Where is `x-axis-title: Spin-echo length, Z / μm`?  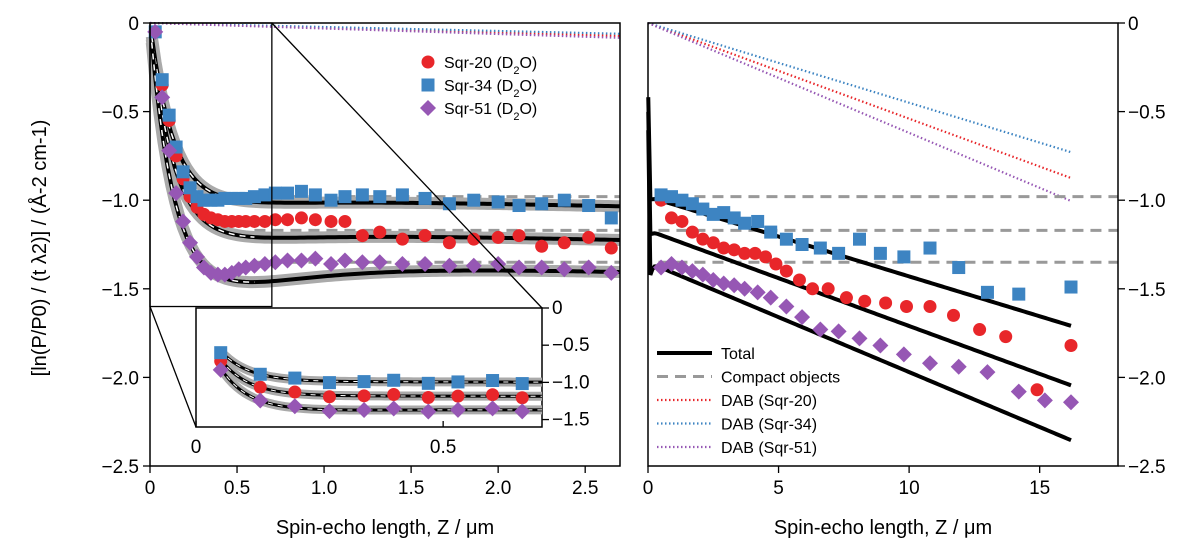
x-axis-title: Spin-echo length, Z / μm is located at coordinates (883, 527).